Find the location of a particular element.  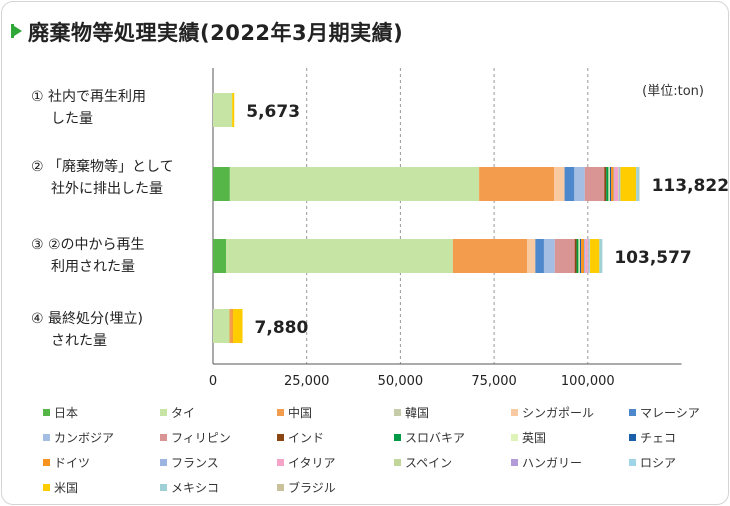

category-3-line2: 利用された量 is located at coordinates (93, 267).